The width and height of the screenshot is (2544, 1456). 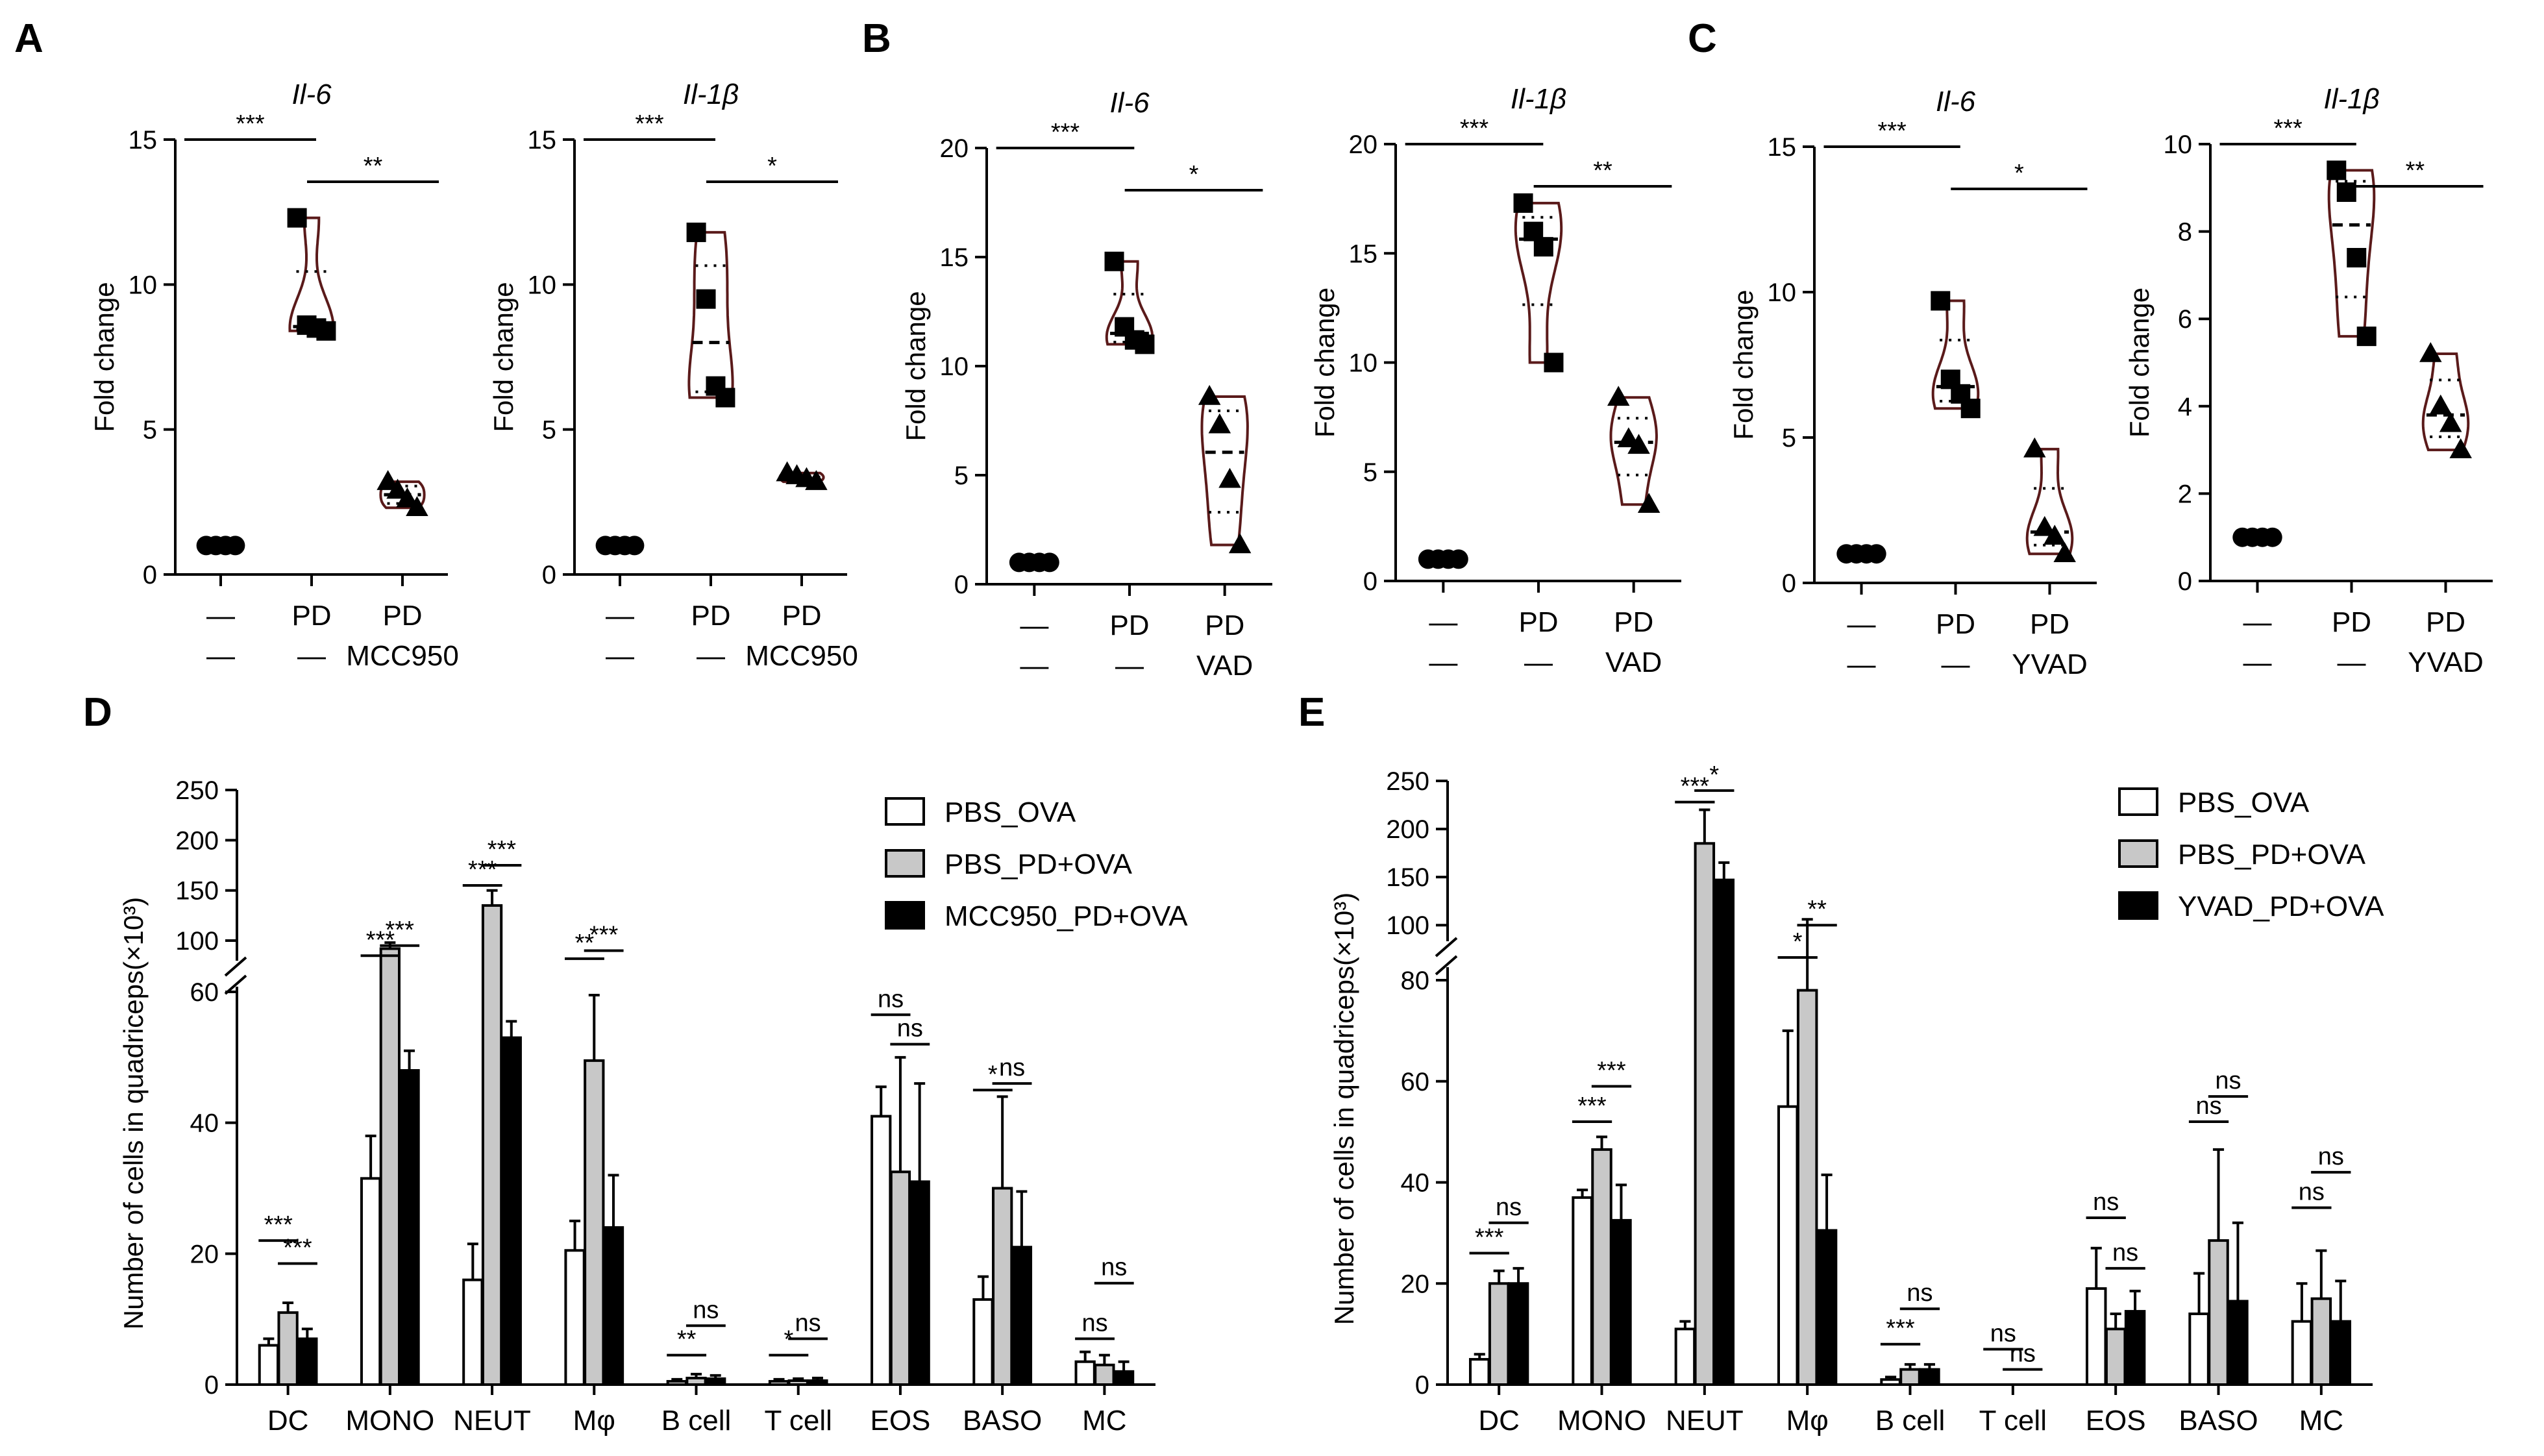 What do you see at coordinates (204, 1123) in the screenshot?
I see `y-tick-label: 40` at bounding box center [204, 1123].